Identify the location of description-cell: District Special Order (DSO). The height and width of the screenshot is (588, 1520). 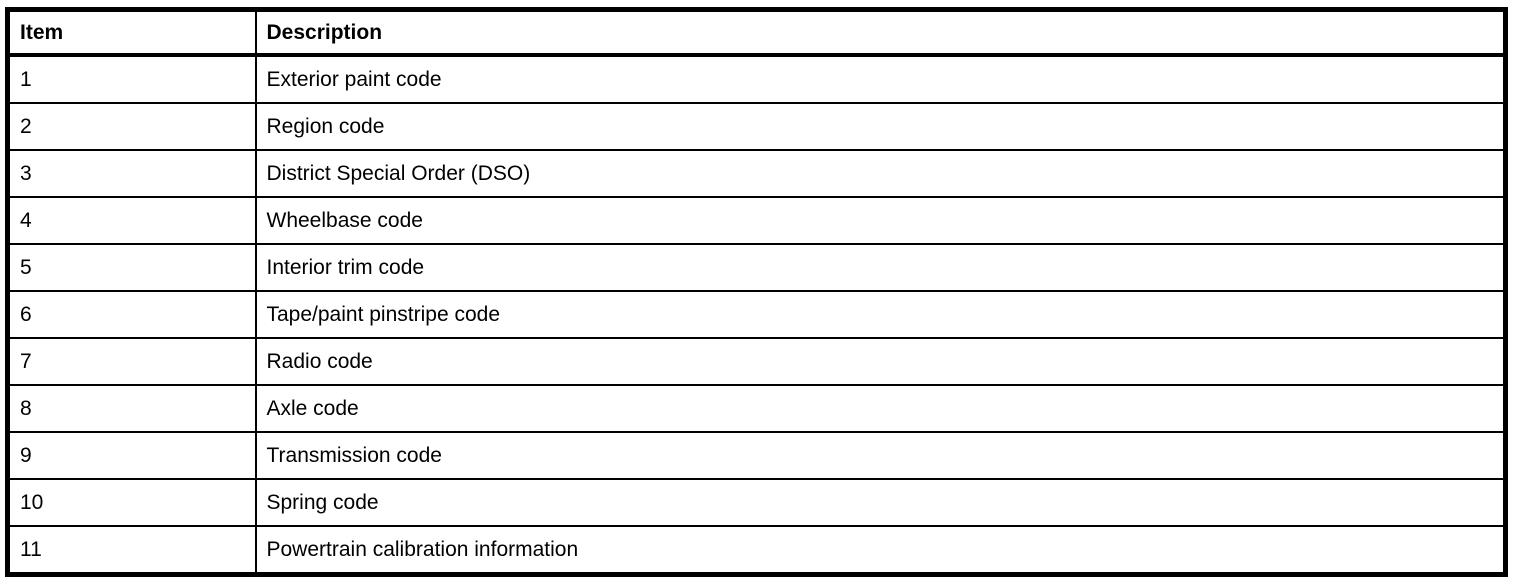
(880, 173).